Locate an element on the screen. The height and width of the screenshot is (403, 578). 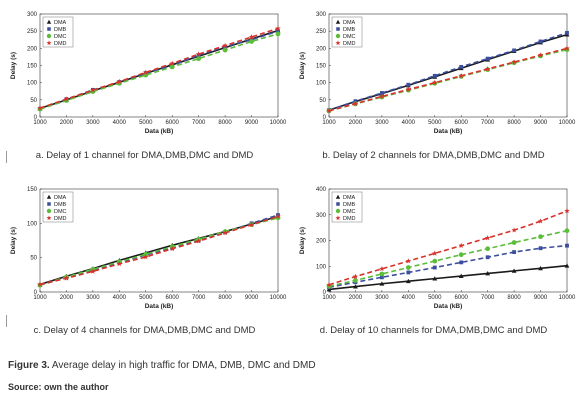
figure-source: Source: own the author is located at coordinates (58, 387).